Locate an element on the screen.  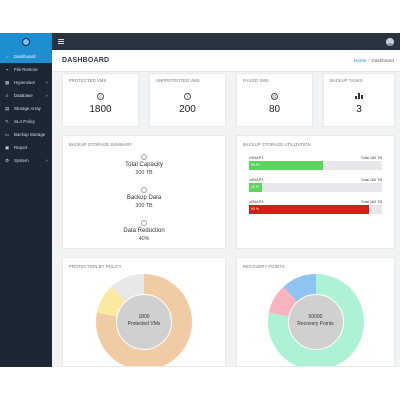
summary-value: 200 TB is located at coordinates (144, 173).